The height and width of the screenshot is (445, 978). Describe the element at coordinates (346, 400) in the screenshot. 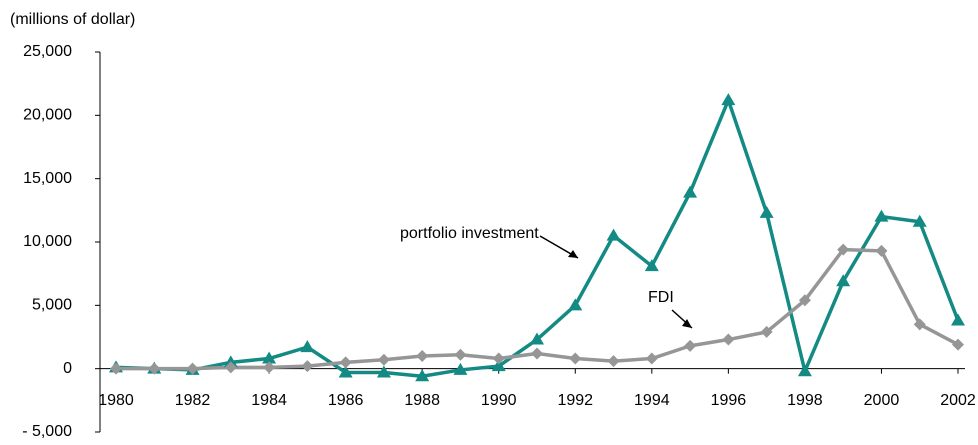

I see `x-tick-label: 1986` at that location.